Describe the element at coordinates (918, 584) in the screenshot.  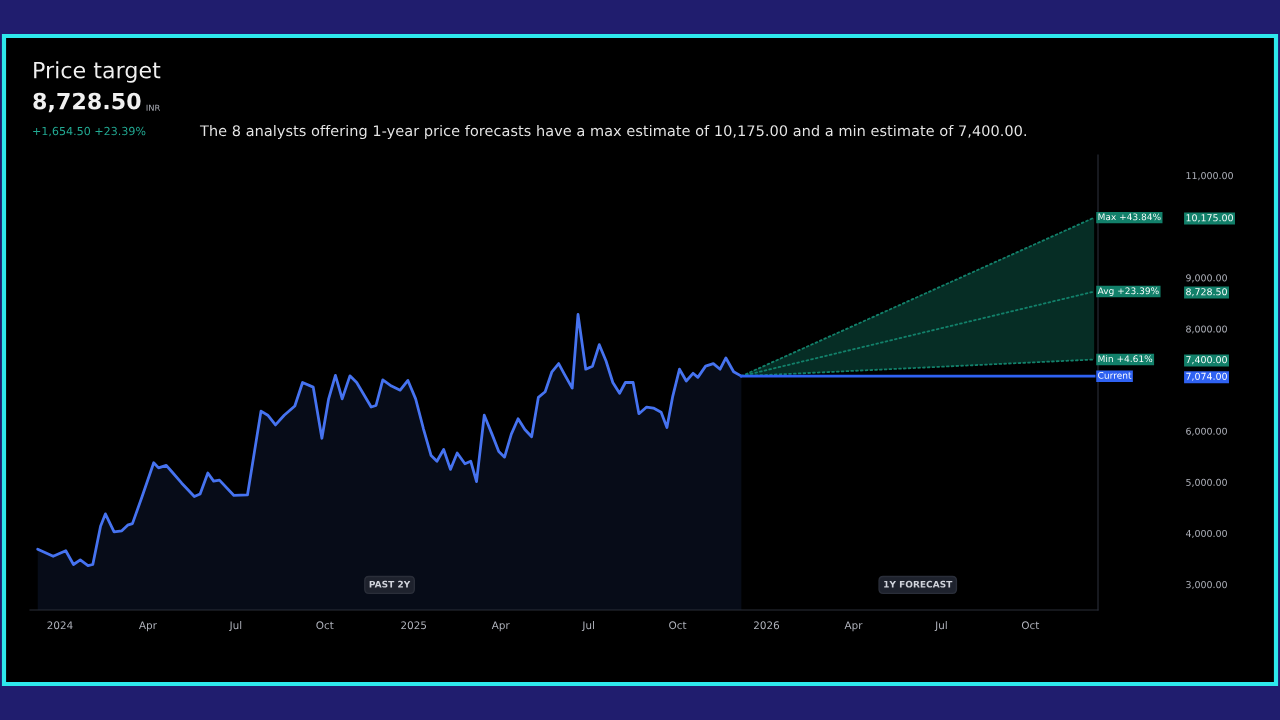
I see `annotation: 1Y FORECAST` at that location.